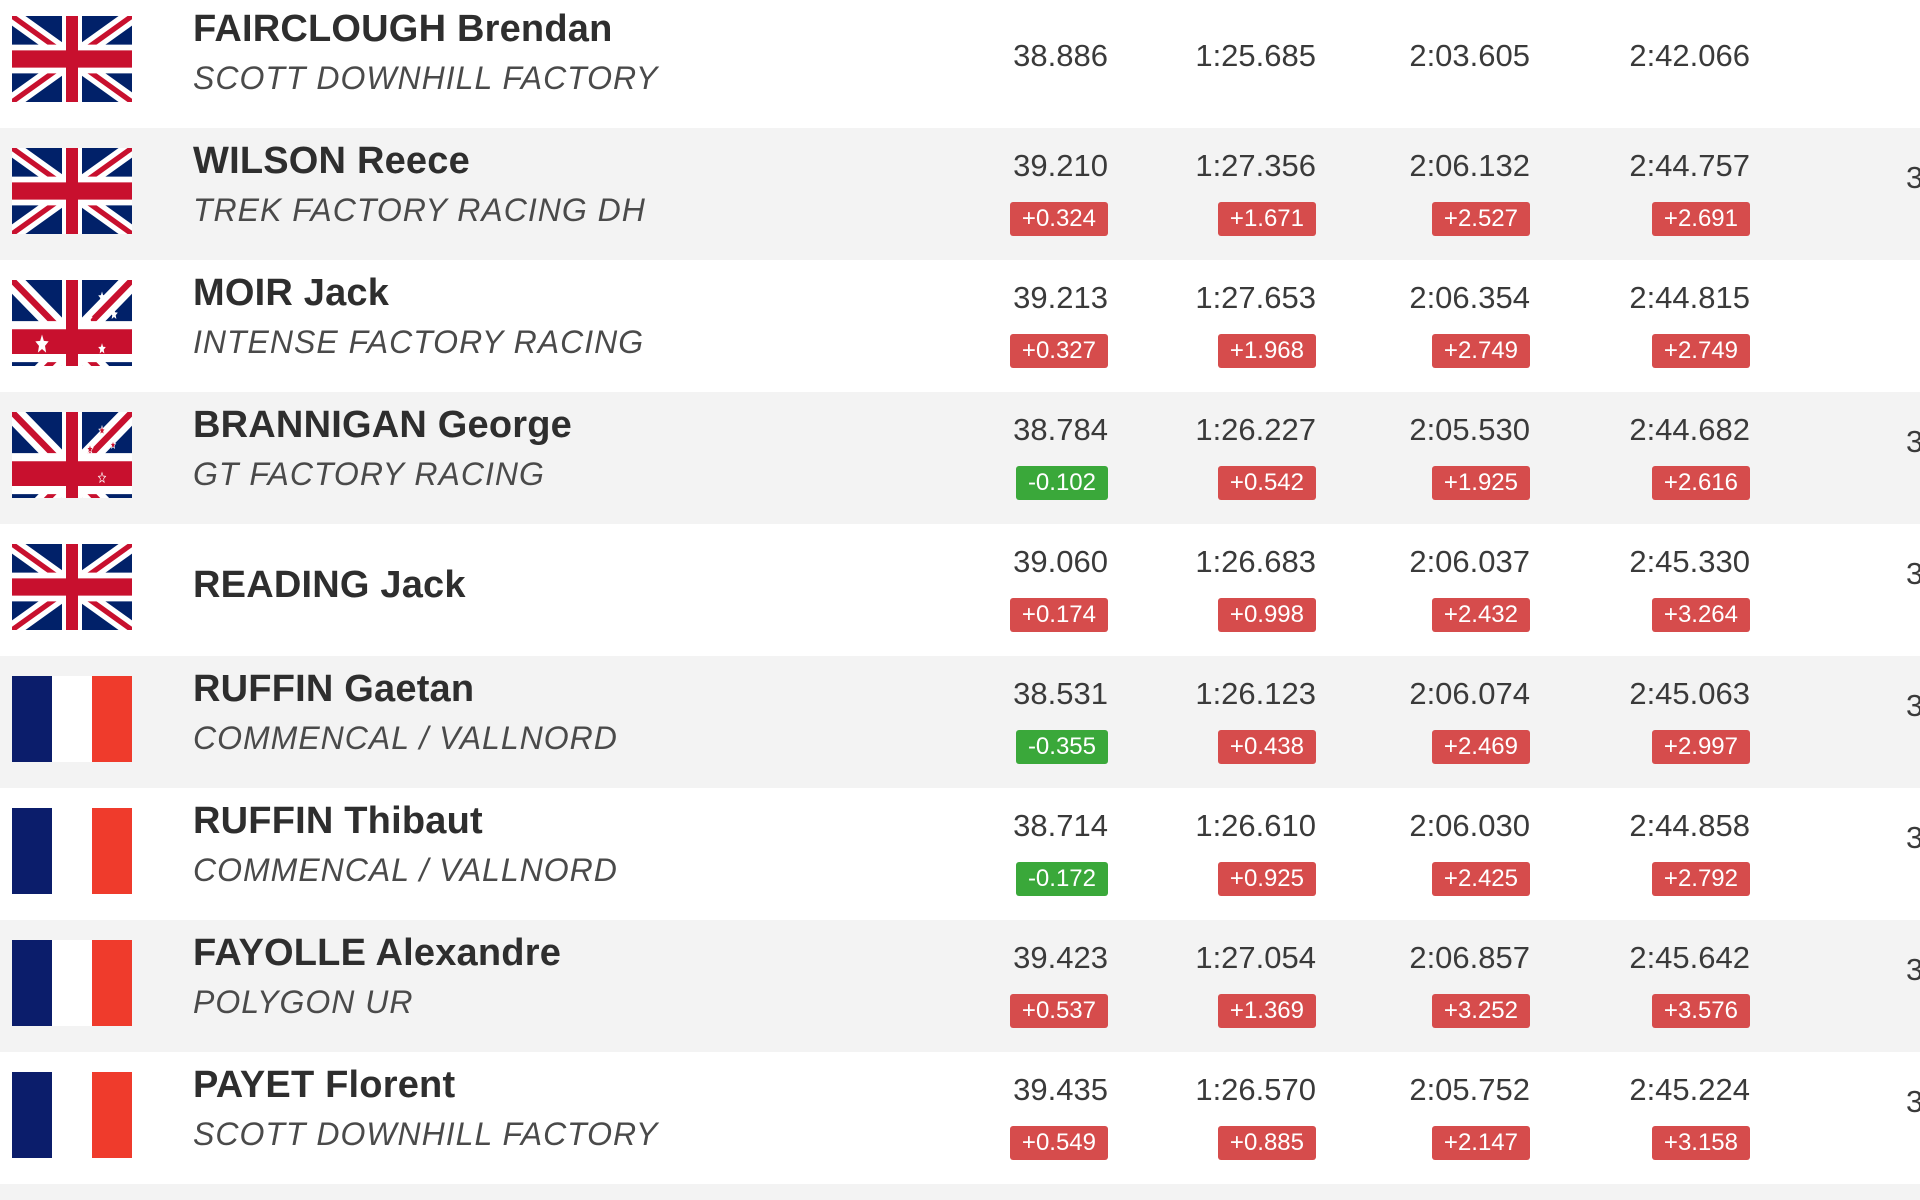  Describe the element at coordinates (303, 1002) in the screenshot. I see `team-name: POLYGON UR` at that location.